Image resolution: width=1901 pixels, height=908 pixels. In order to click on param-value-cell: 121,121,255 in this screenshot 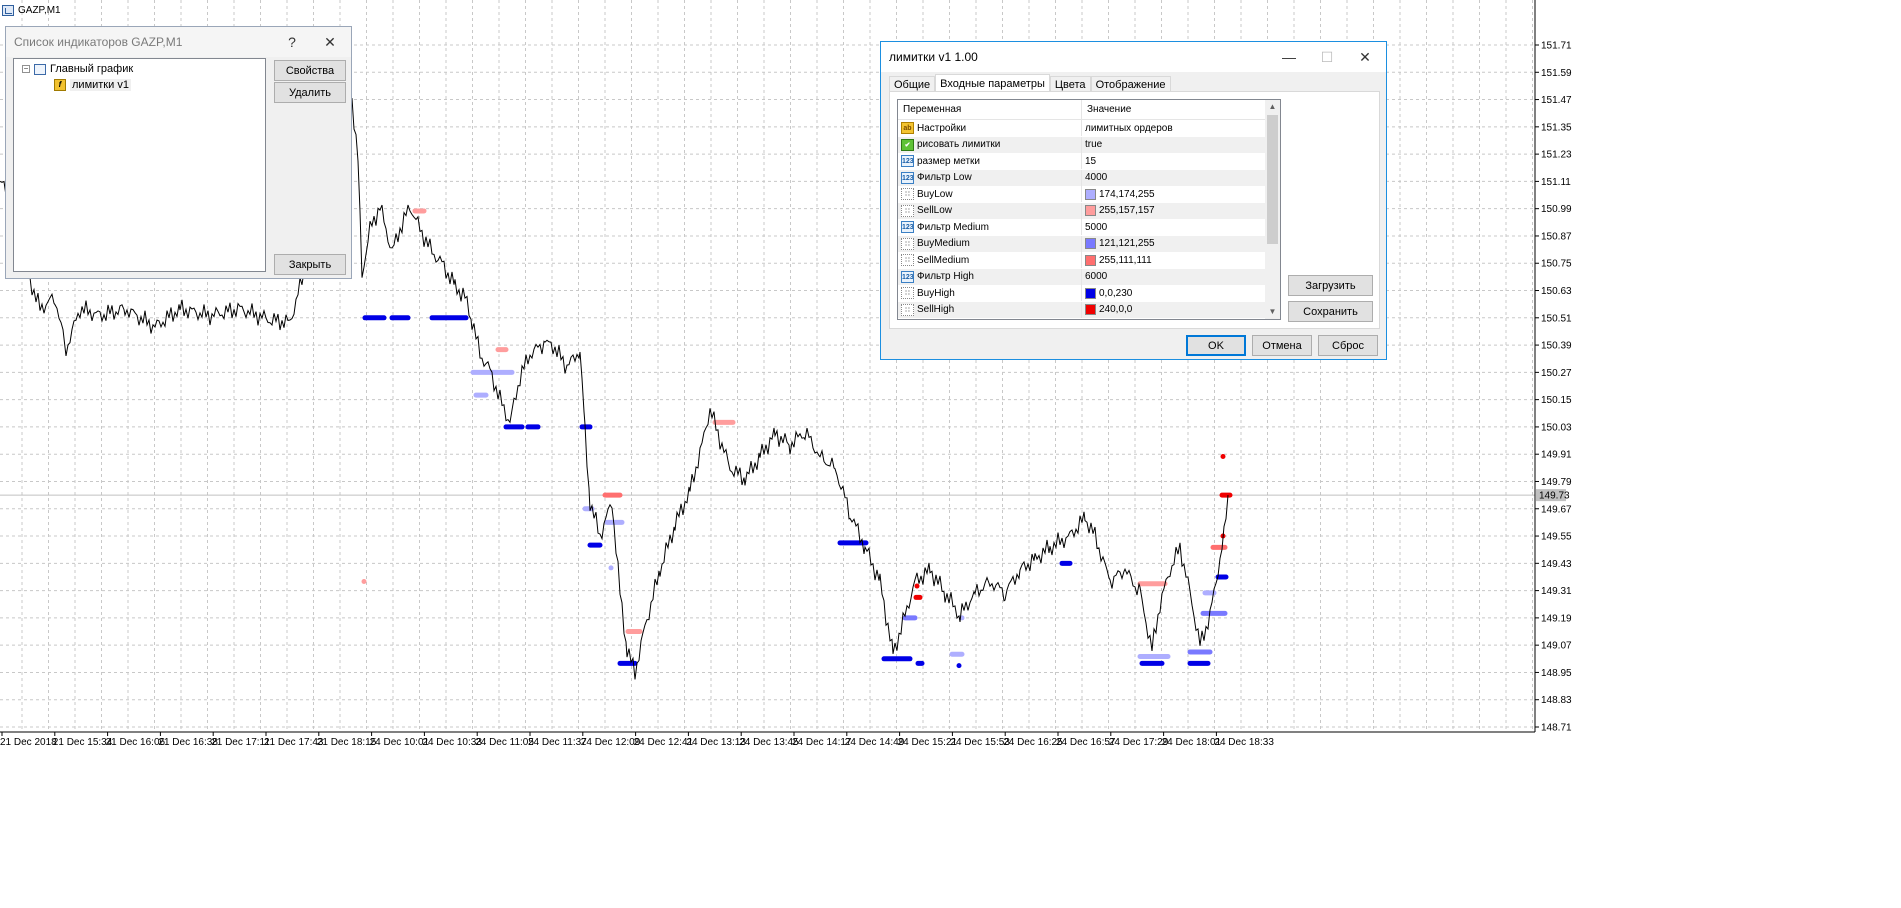, I will do `click(1174, 244)`.